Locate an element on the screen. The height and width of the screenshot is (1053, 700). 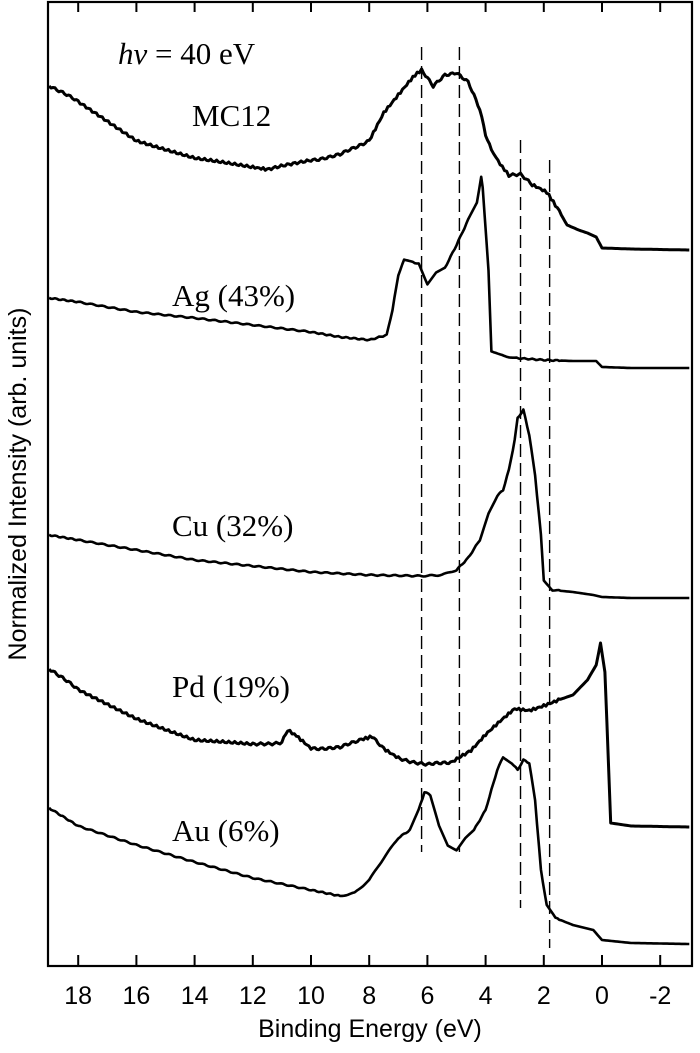
x-tick-label: 6 is located at coordinates (427, 996).